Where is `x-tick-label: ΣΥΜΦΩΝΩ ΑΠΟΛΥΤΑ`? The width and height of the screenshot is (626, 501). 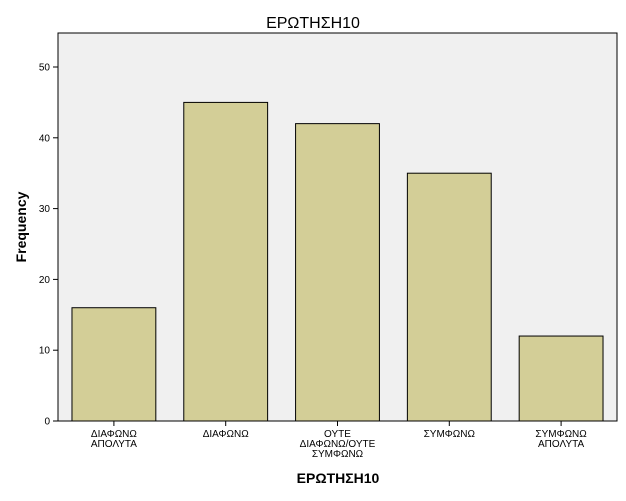
x-tick-label: ΣΥΜΦΩΝΩ ΑΠΟΛΥΤΑ is located at coordinates (561, 439).